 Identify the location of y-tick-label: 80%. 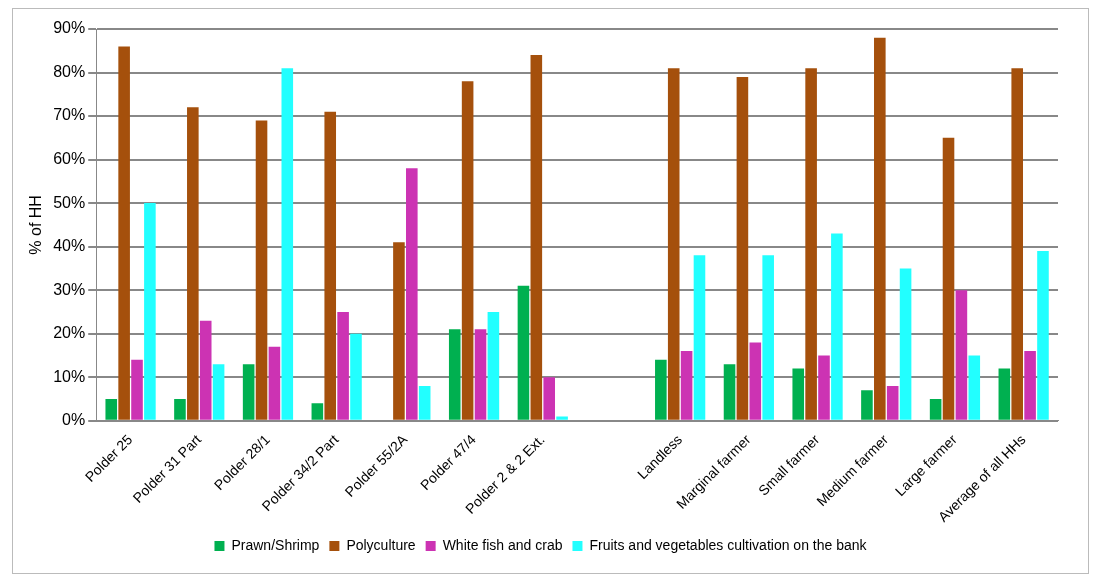
(69, 71).